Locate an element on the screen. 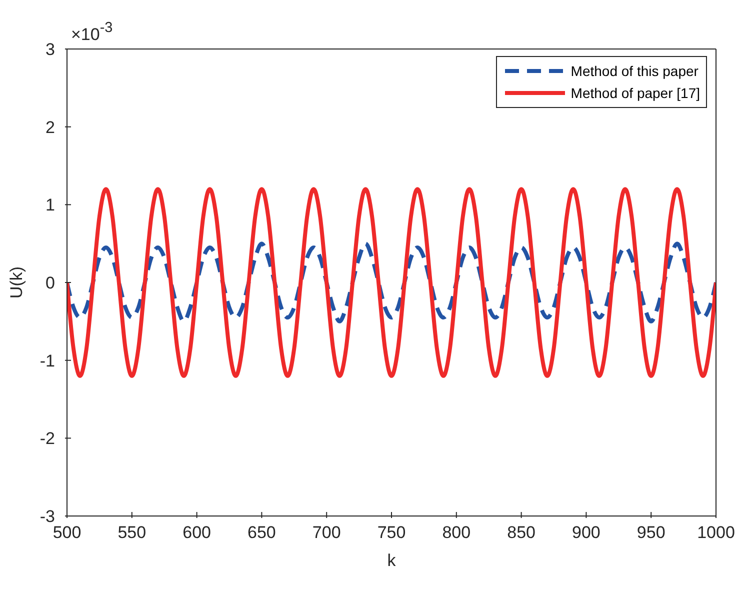  legend-label: Method of this paper is located at coordinates (634, 71).